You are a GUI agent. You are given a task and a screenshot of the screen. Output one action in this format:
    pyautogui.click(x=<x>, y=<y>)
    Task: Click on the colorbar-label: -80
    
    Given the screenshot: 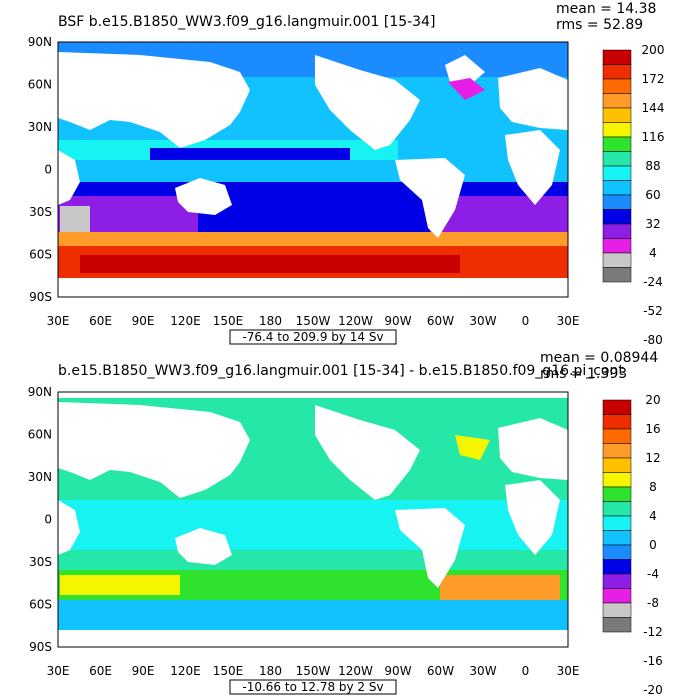 What is the action you would take?
    pyautogui.click(x=653, y=340)
    